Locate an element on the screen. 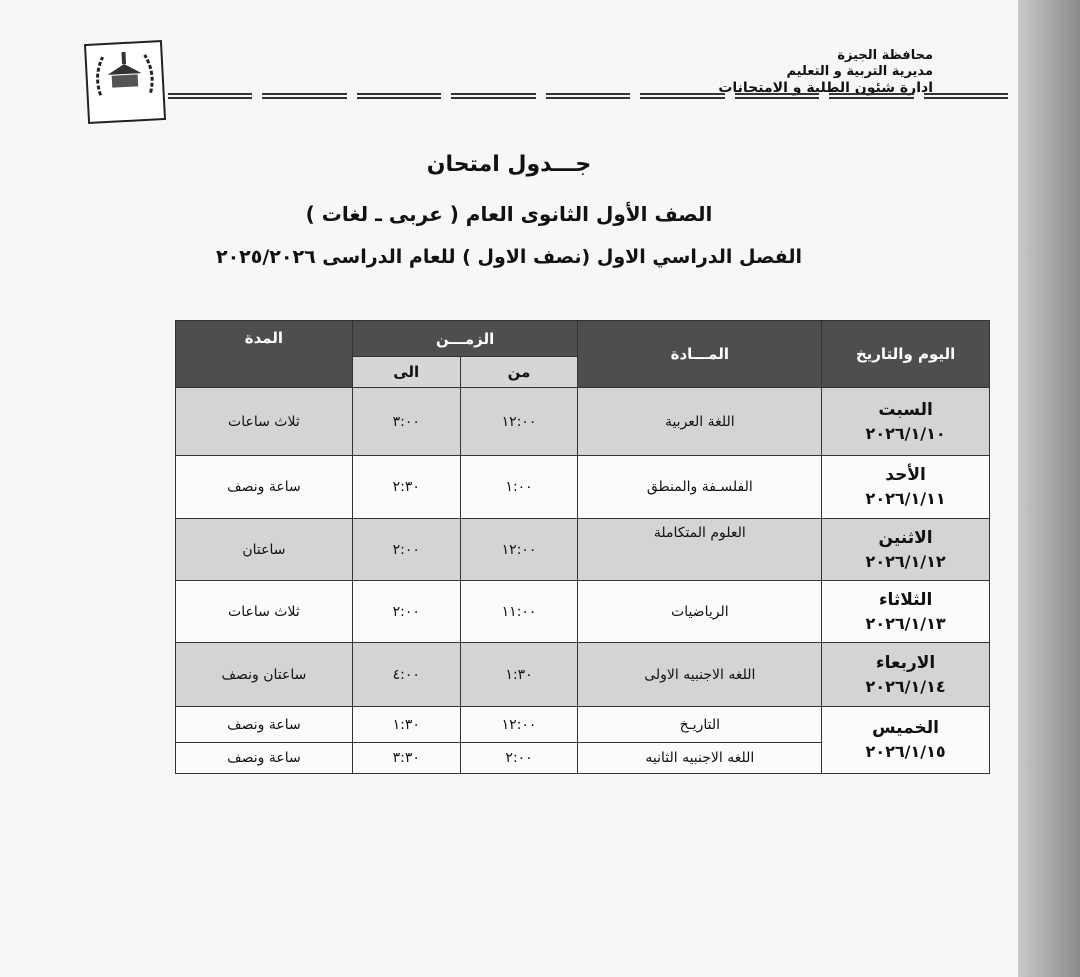  subject-cell: الفلسـفة والمنطق is located at coordinates (700, 487).